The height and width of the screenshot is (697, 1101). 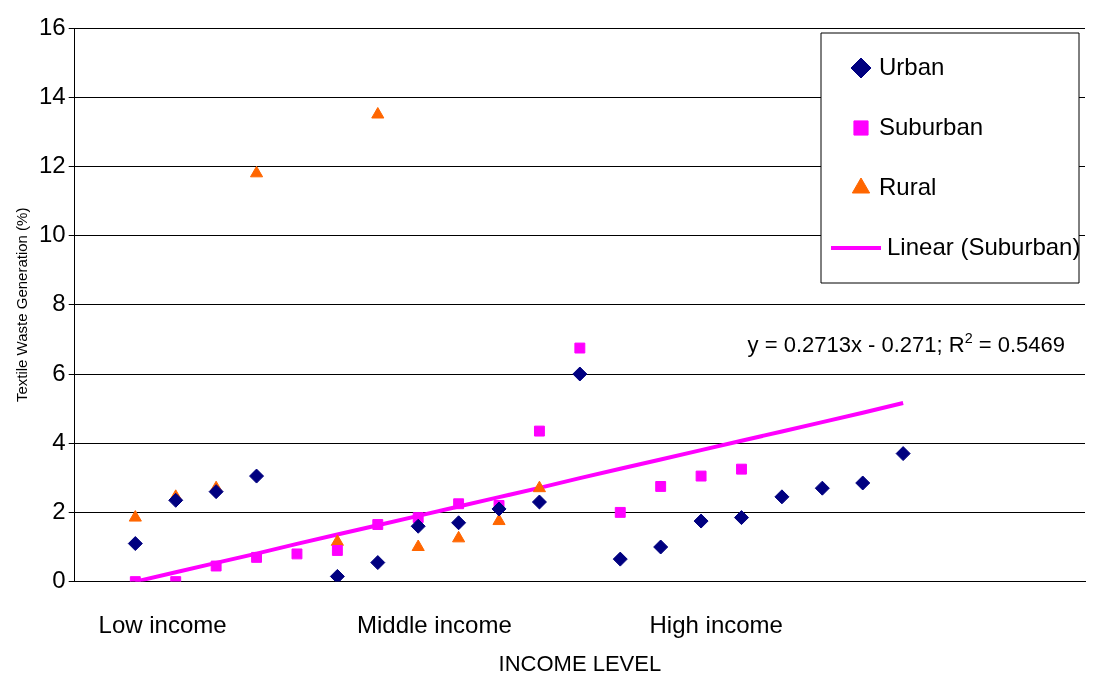 I want to click on y-axis-title: Textile Waste Generation (%), so click(x=22, y=305).